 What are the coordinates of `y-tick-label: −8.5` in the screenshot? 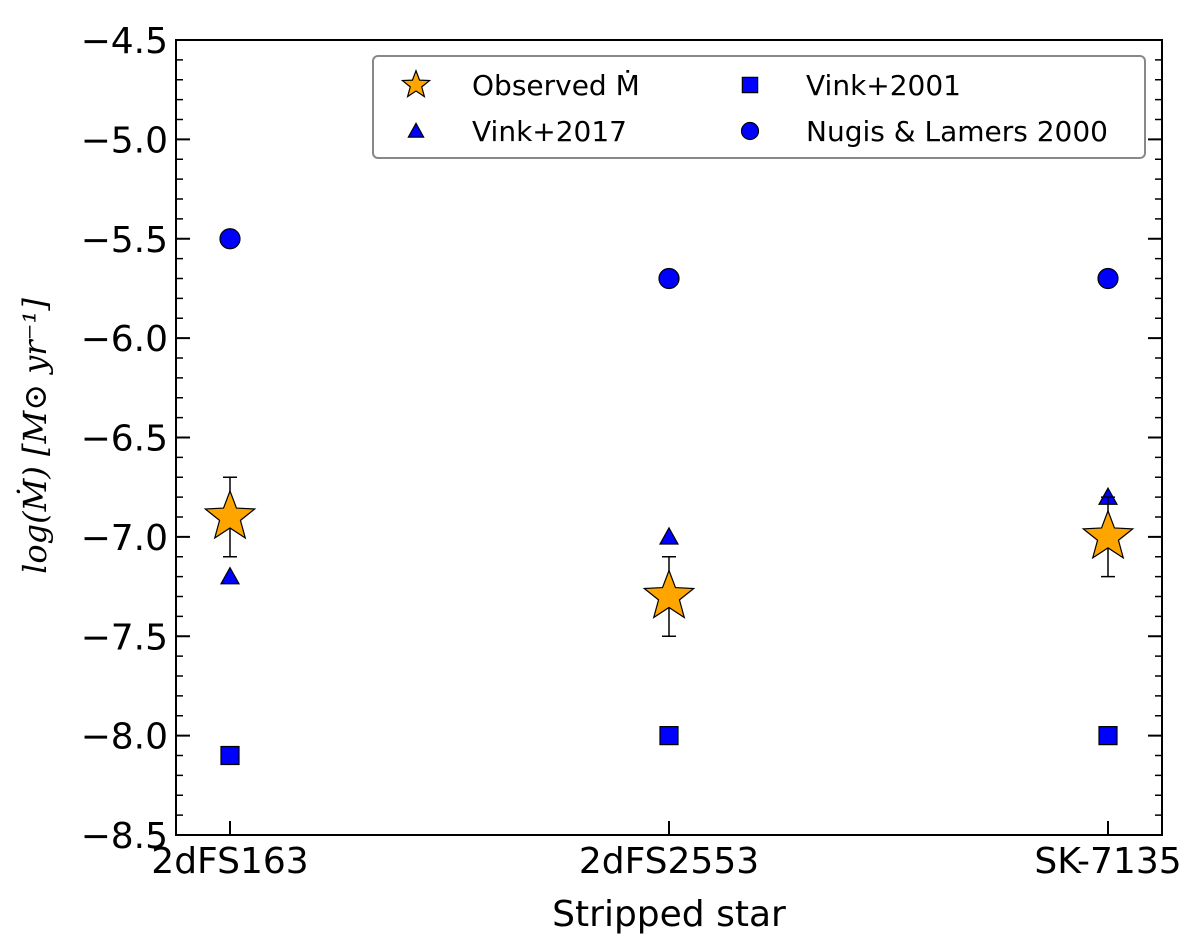 It's located at (124, 836).